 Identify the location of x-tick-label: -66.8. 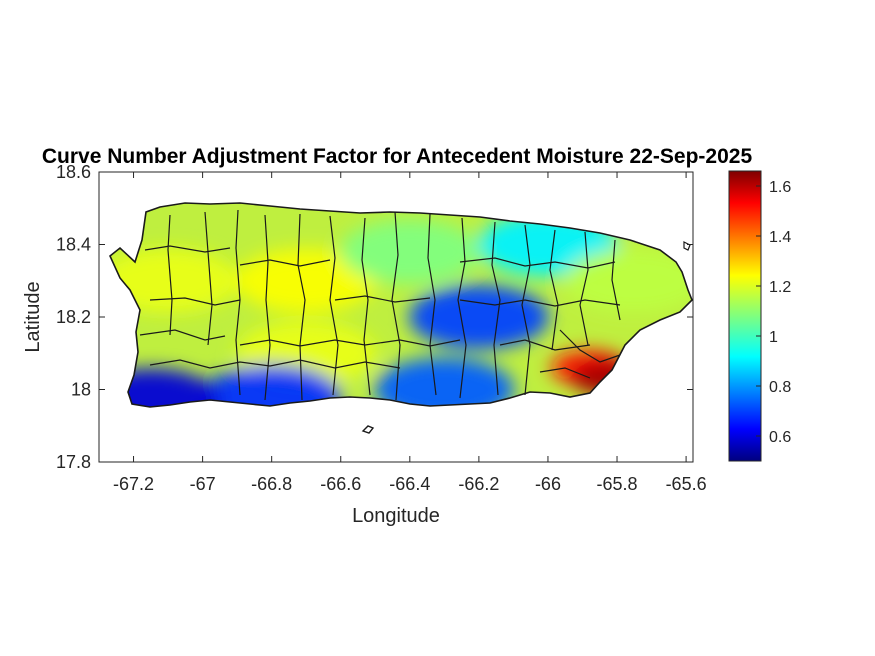
(271, 484).